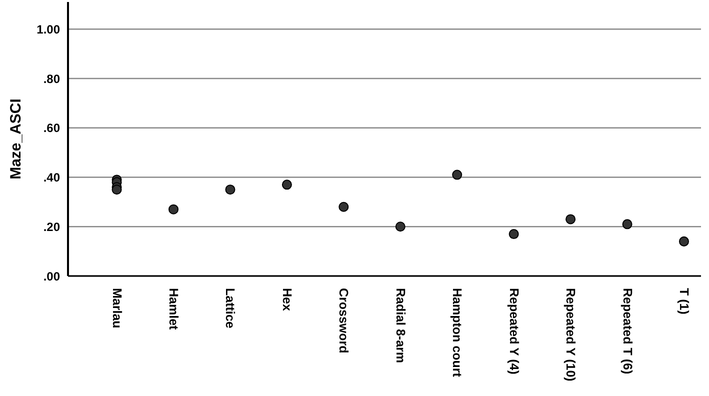  What do you see at coordinates (230, 308) in the screenshot?
I see `x-tick-label: Lattice` at bounding box center [230, 308].